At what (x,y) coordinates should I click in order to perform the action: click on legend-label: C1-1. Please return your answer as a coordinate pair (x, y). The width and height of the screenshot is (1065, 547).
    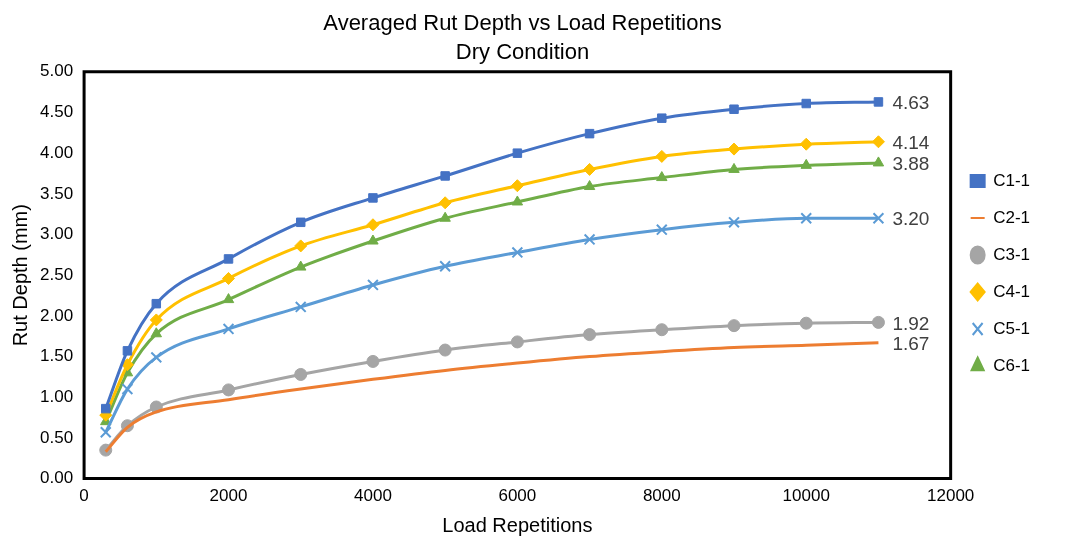
    Looking at the image, I should click on (1012, 180).